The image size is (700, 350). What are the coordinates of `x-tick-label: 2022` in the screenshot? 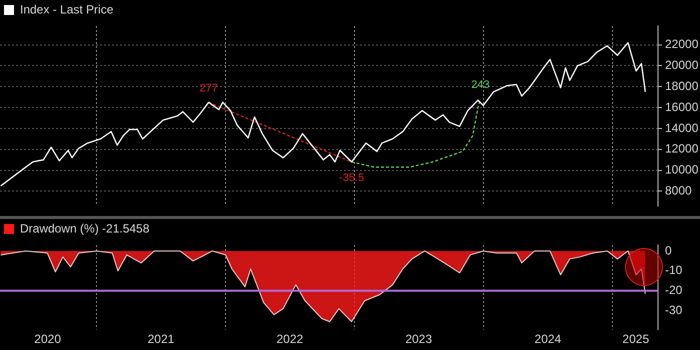 It's located at (290, 339).